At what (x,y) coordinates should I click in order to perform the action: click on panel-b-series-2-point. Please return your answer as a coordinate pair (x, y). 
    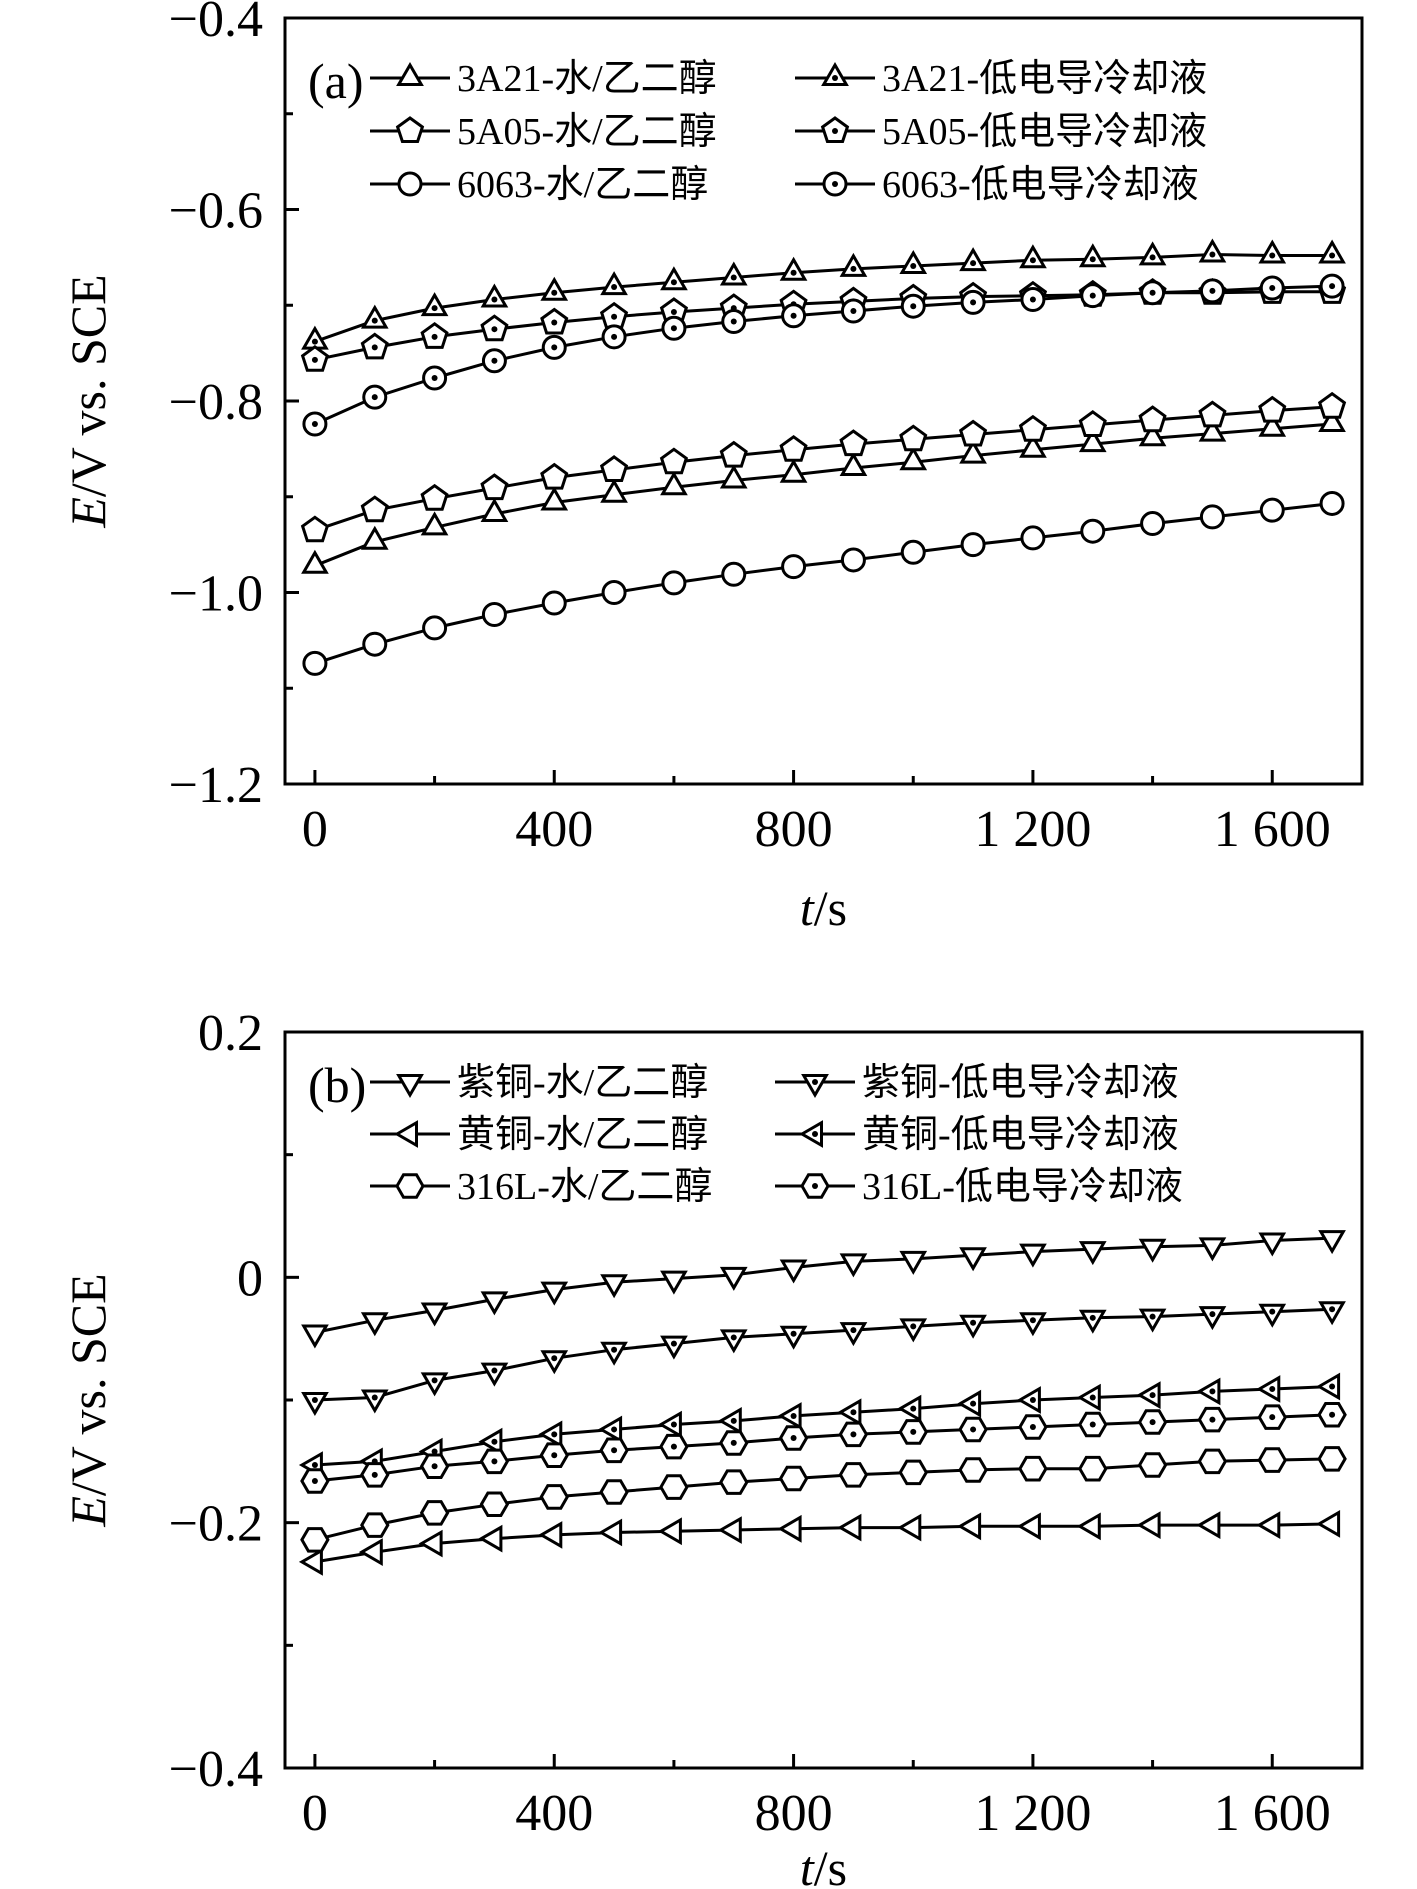
    Looking at the image, I should click on (789, 1528).